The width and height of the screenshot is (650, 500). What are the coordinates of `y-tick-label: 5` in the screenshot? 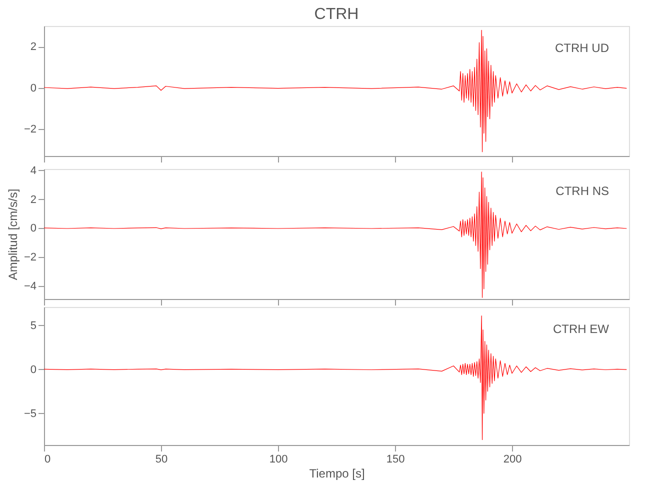 It's located at (33, 326).